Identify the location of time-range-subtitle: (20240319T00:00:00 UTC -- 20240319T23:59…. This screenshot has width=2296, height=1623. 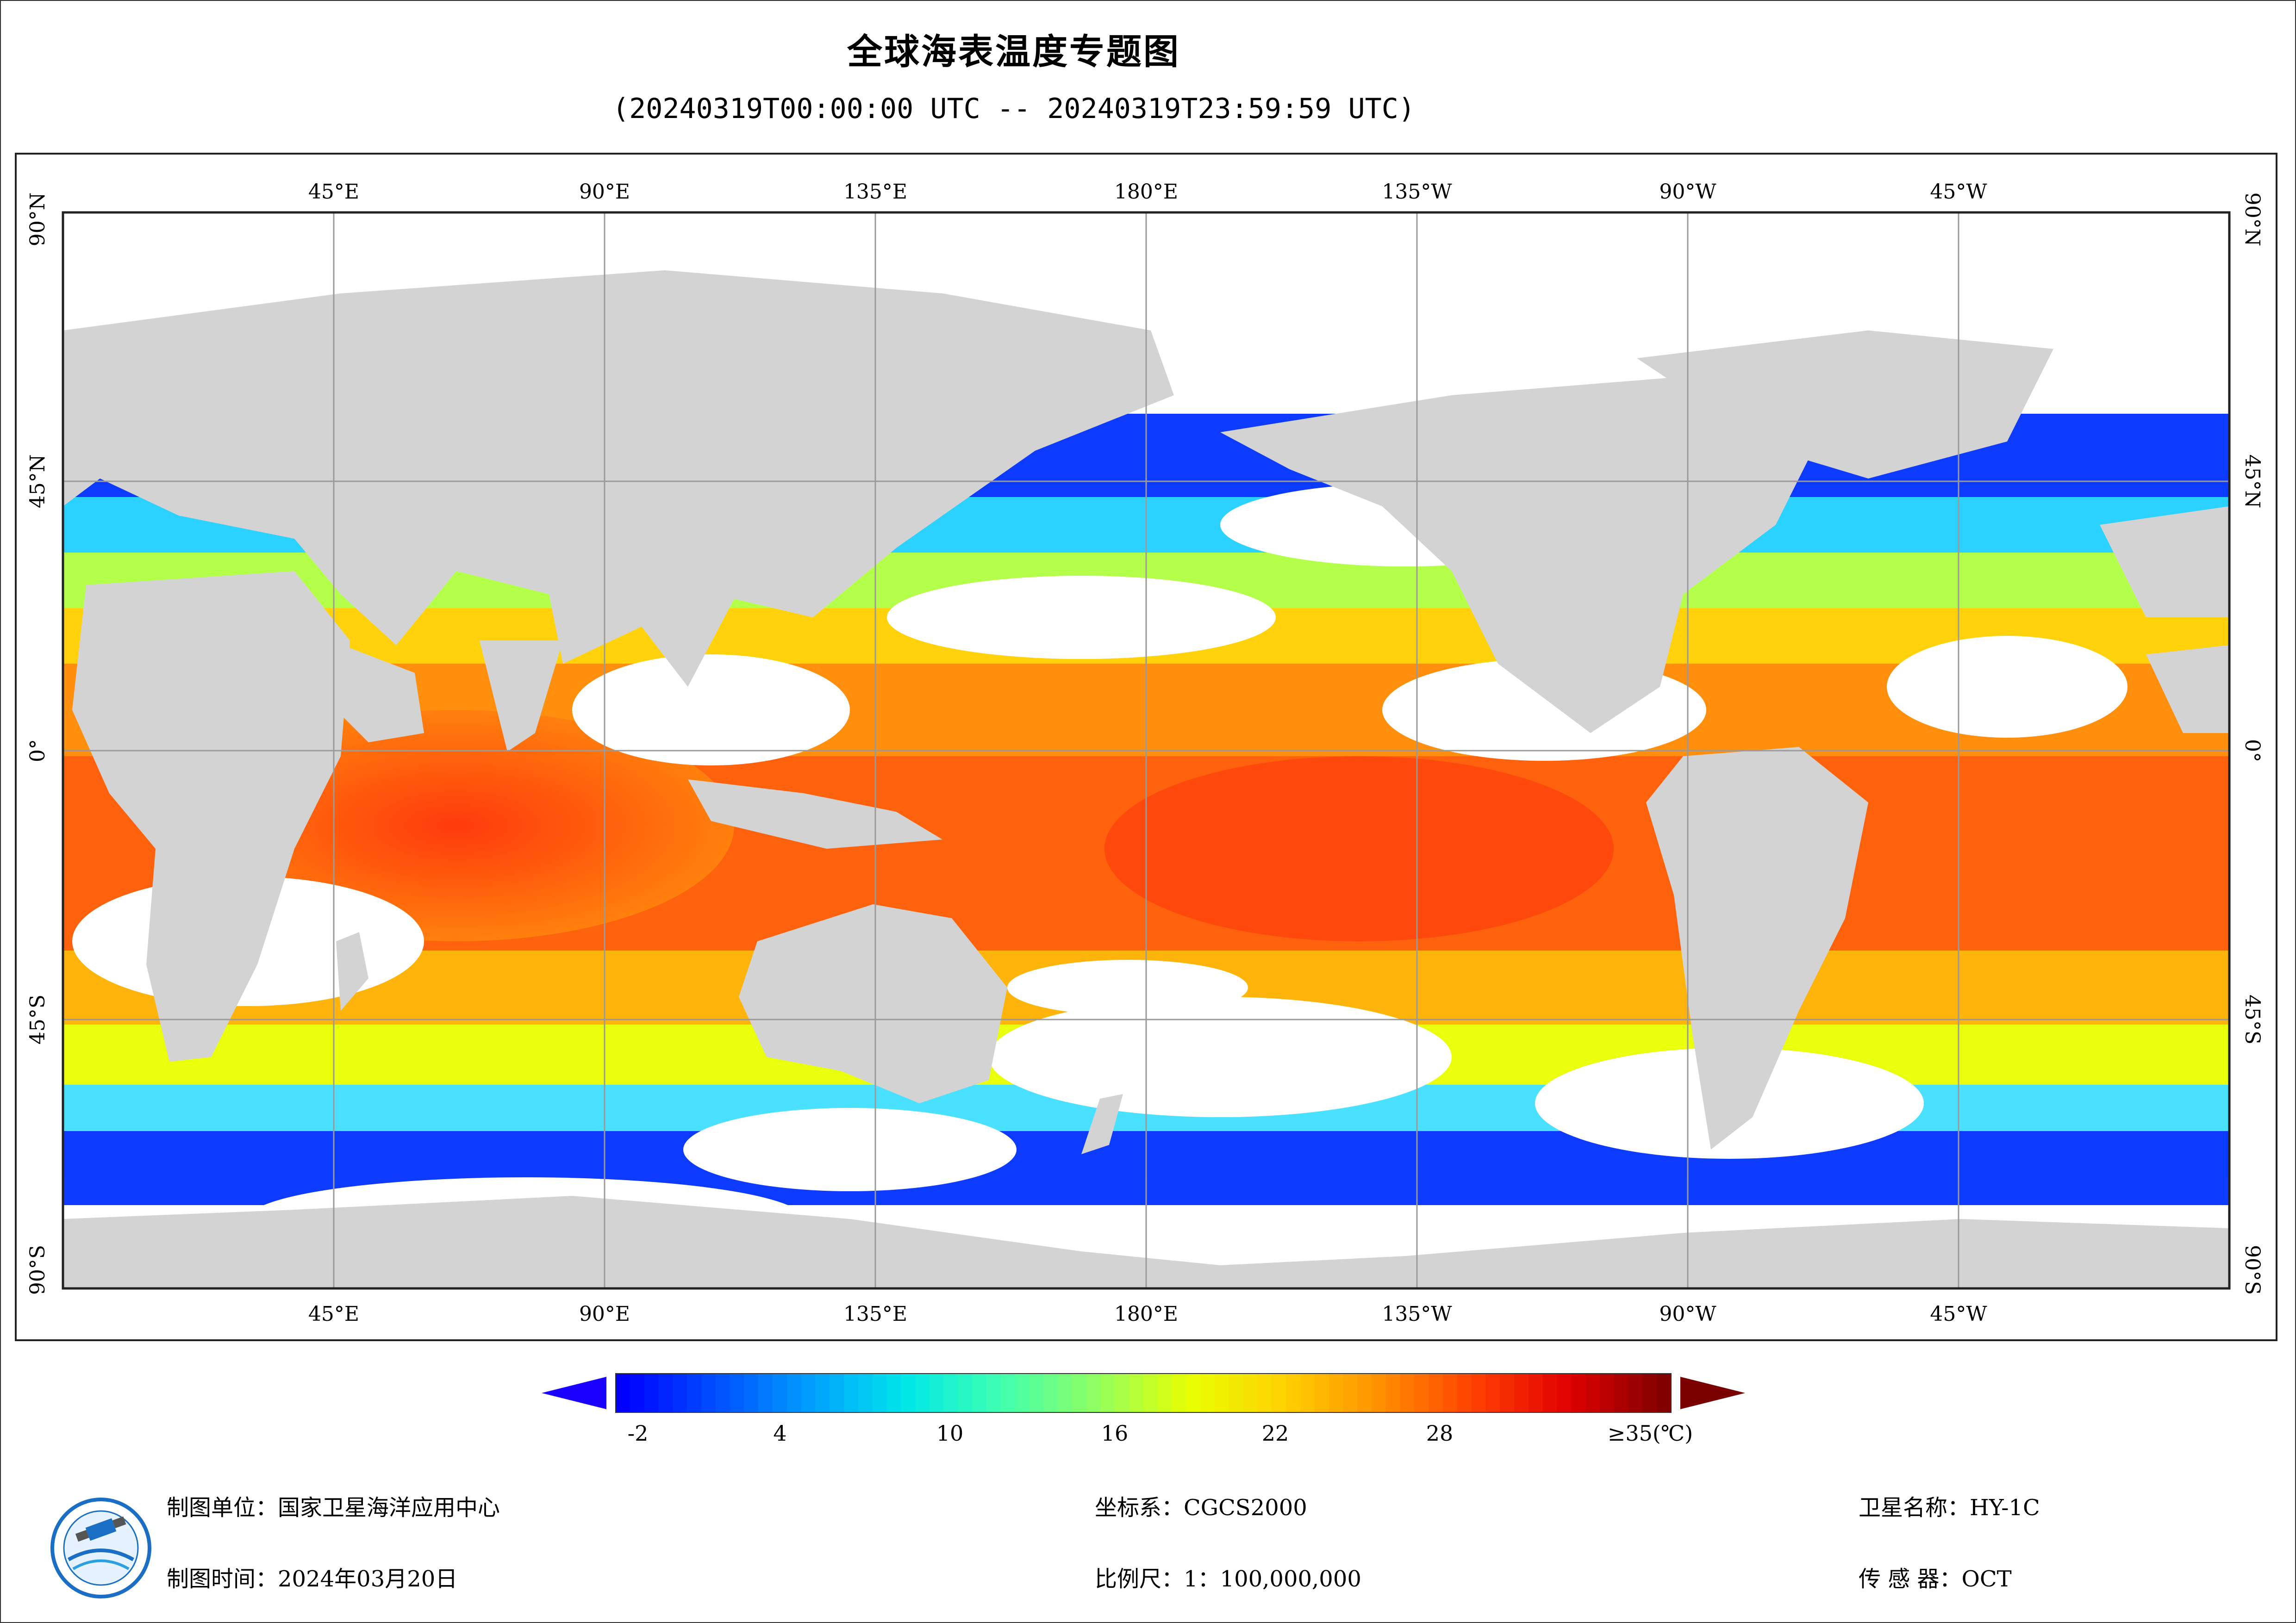
(1014, 109).